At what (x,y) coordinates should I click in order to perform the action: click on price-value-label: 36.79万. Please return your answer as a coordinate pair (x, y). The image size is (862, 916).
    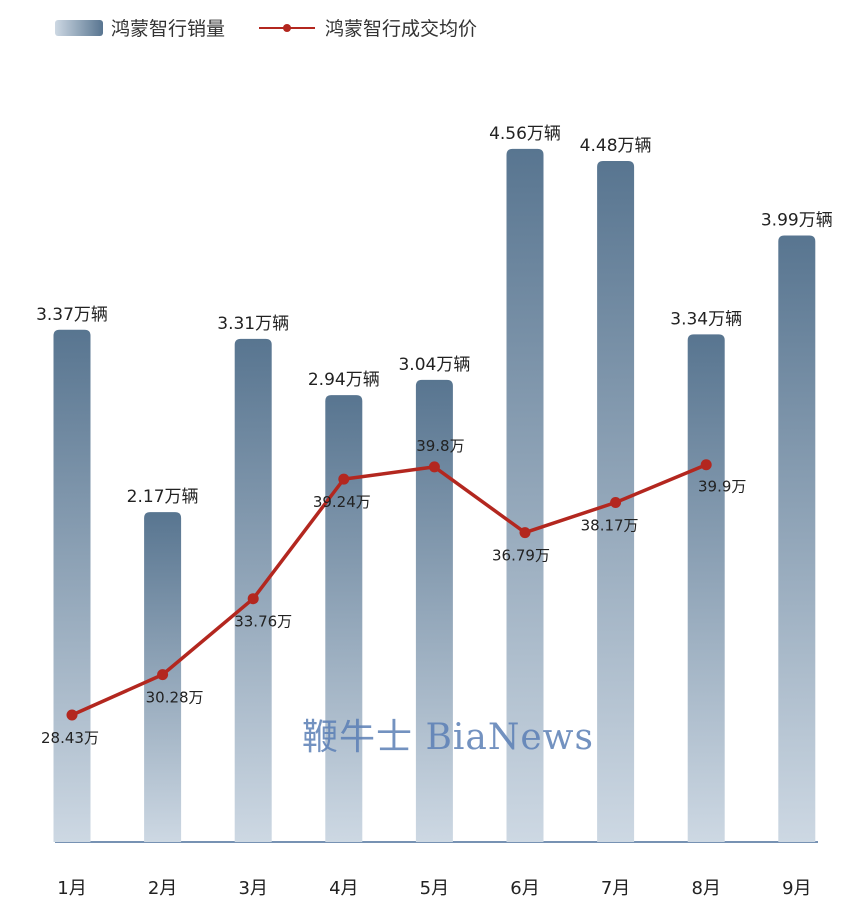
    Looking at the image, I should click on (521, 556).